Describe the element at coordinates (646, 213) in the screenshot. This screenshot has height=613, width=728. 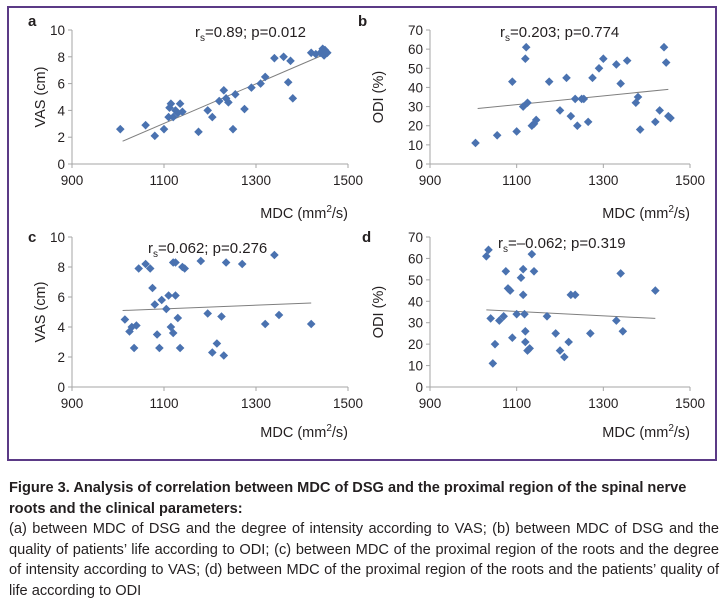
I see `chart-b-x-label: MDC (mm2/s)` at that location.